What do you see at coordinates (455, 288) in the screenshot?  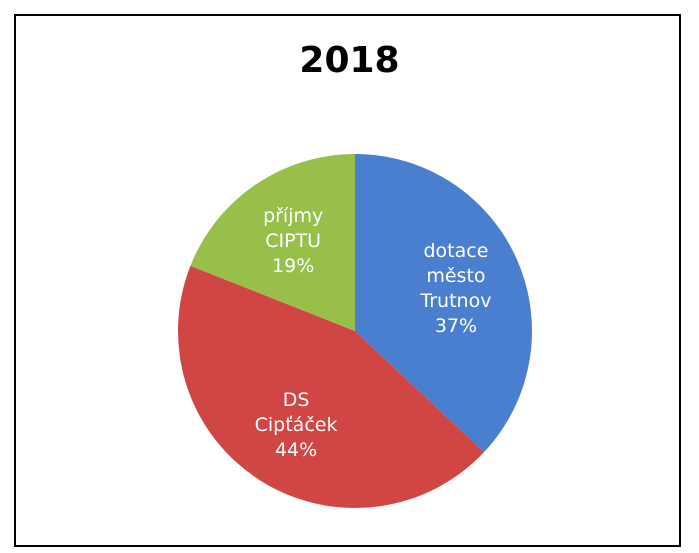 I see `slice-label-0: dotace město Trutnov 37%` at bounding box center [455, 288].